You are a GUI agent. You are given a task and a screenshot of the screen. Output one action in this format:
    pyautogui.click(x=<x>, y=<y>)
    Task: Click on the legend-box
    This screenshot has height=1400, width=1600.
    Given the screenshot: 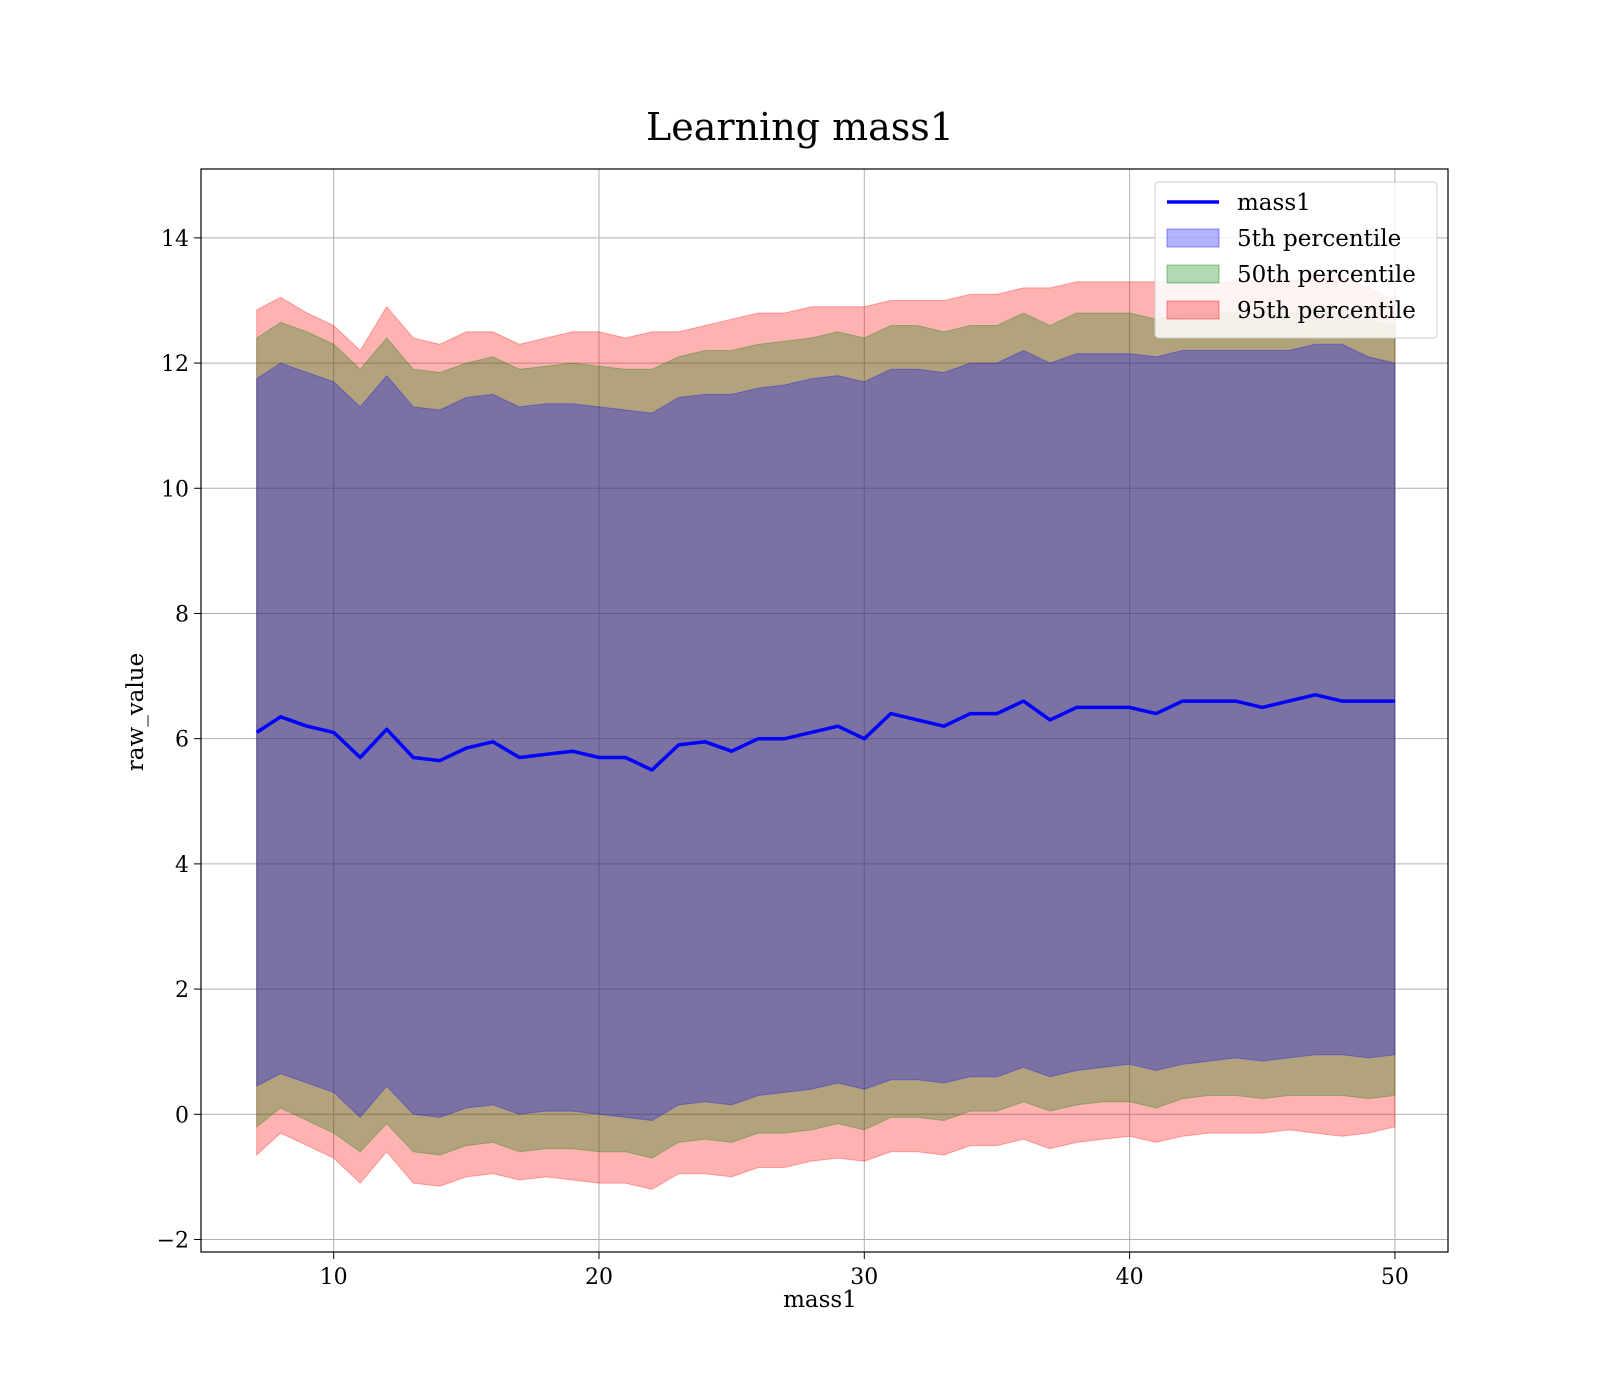 What is the action you would take?
    pyautogui.click(x=1296, y=260)
    